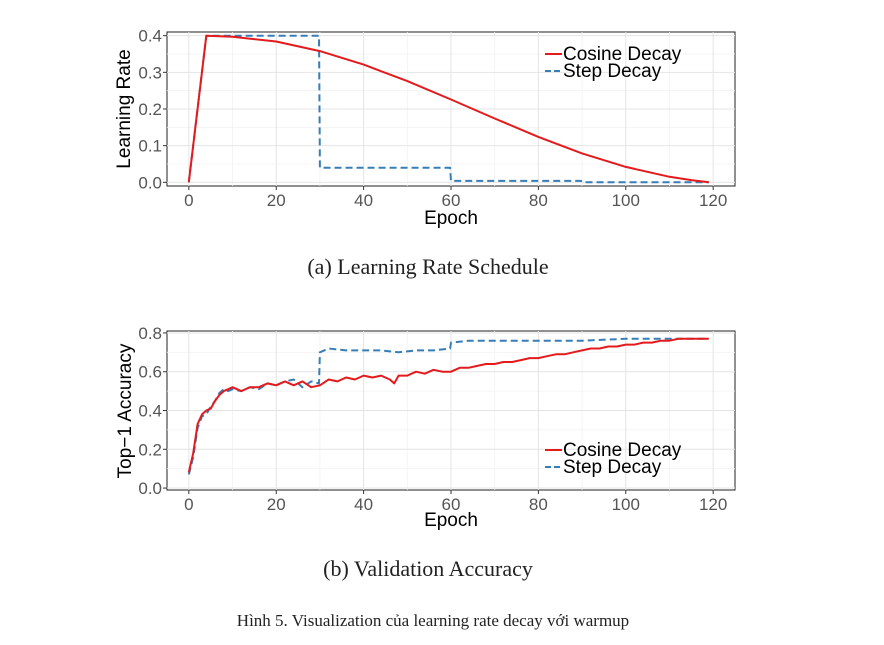 Image resolution: width=884 pixels, height=645 pixels. I want to click on y-axis-title: Top−1 Accuracy, so click(125, 410).